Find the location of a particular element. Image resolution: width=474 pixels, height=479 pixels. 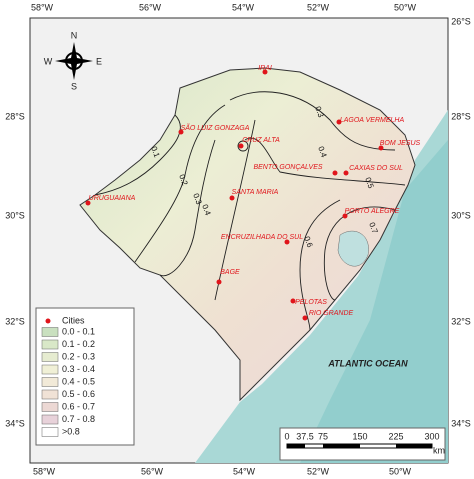

scale-label: 0 is located at coordinates (286, 436).